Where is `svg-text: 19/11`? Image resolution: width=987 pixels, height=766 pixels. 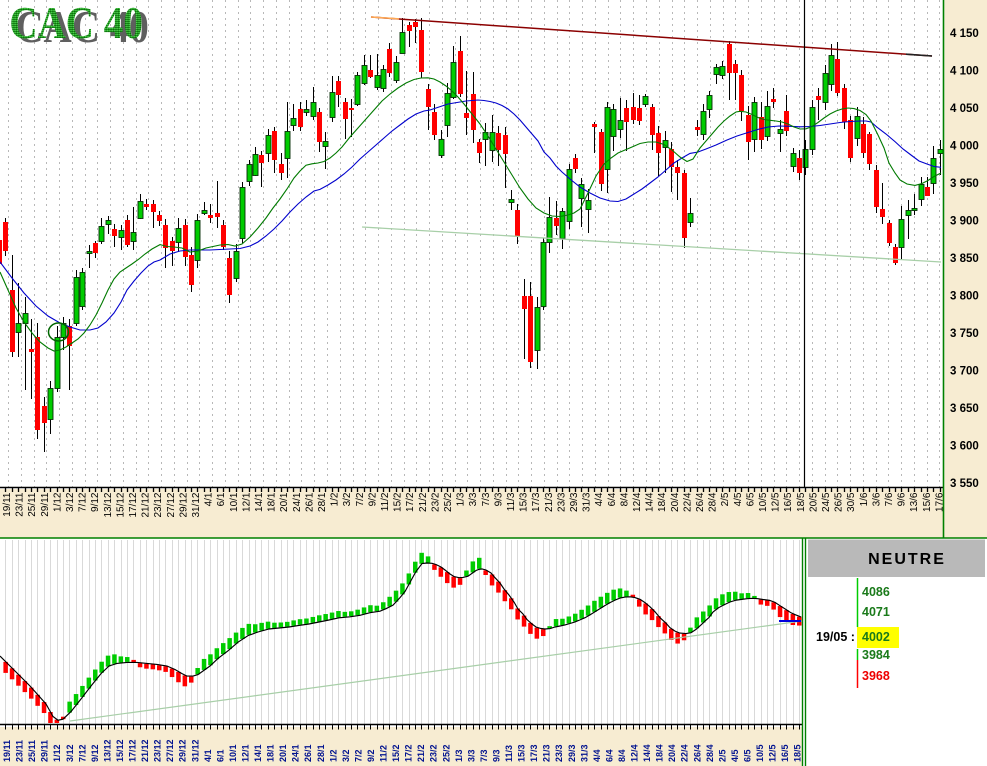 svg-text: 19/11 is located at coordinates (7, 751).